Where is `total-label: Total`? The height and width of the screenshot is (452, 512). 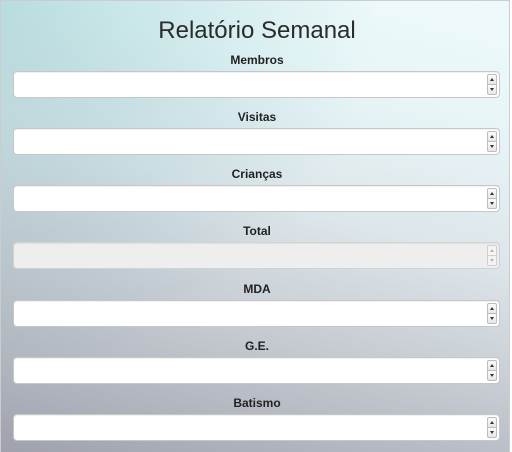
total-label: Total is located at coordinates (257, 231).